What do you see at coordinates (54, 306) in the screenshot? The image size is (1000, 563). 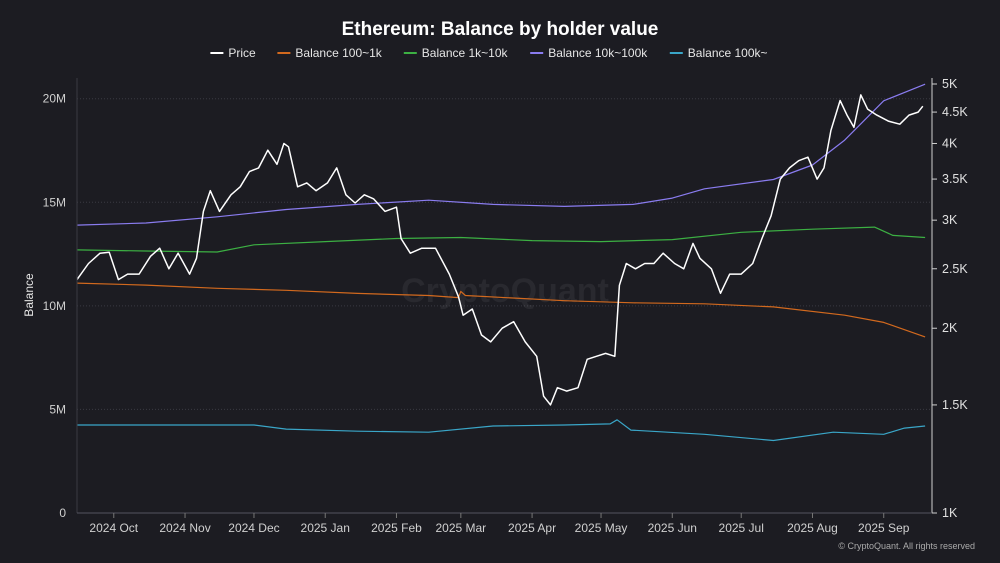 I see `y-tick-label: 10M` at bounding box center [54, 306].